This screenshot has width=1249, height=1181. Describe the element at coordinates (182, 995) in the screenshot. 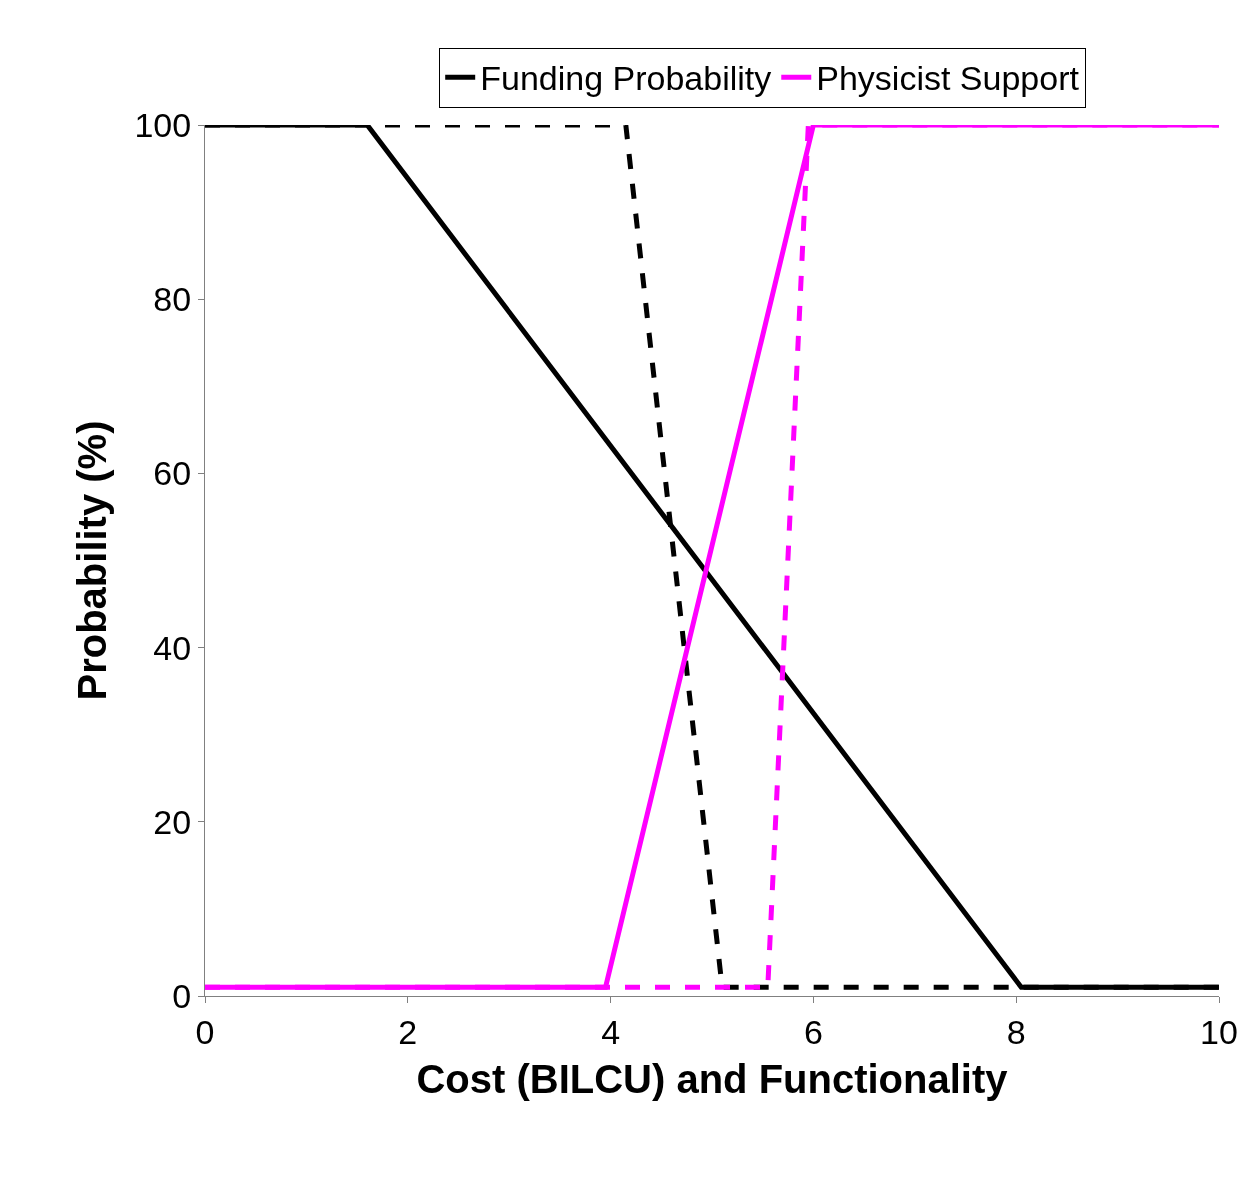

I see `y-tick-label: 0` at that location.